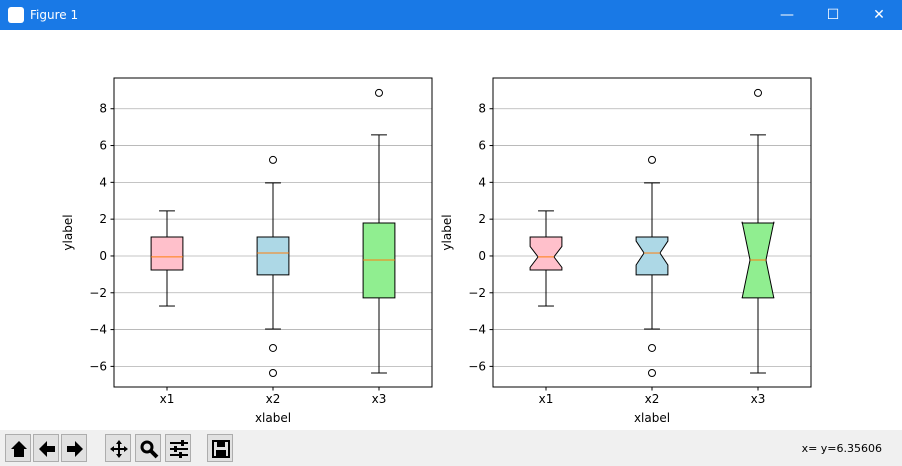 This screenshot has height=466, width=902. What do you see at coordinates (841, 448) in the screenshot?
I see `status-text: x= y=6.35606` at bounding box center [841, 448].